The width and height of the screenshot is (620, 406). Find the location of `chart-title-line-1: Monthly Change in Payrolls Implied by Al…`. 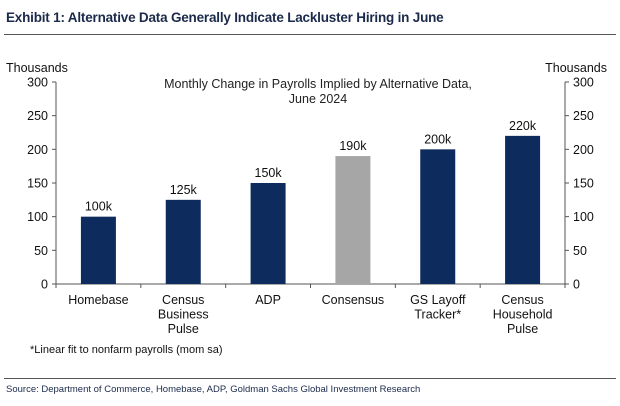

chart-title-line-1: Monthly Change in Payrolls Implied by Al… is located at coordinates (318, 84).